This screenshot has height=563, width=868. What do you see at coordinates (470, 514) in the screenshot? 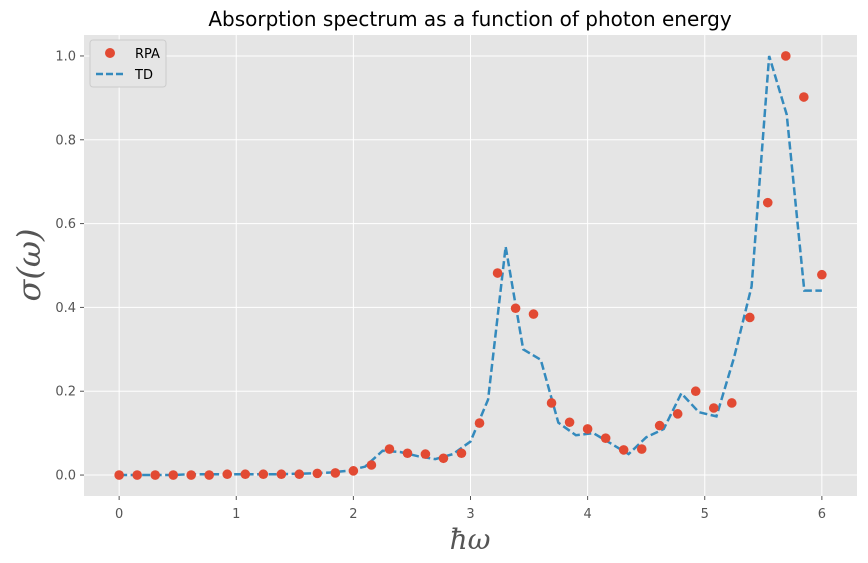
I see `x-tick-label: 3` at bounding box center [470, 514].